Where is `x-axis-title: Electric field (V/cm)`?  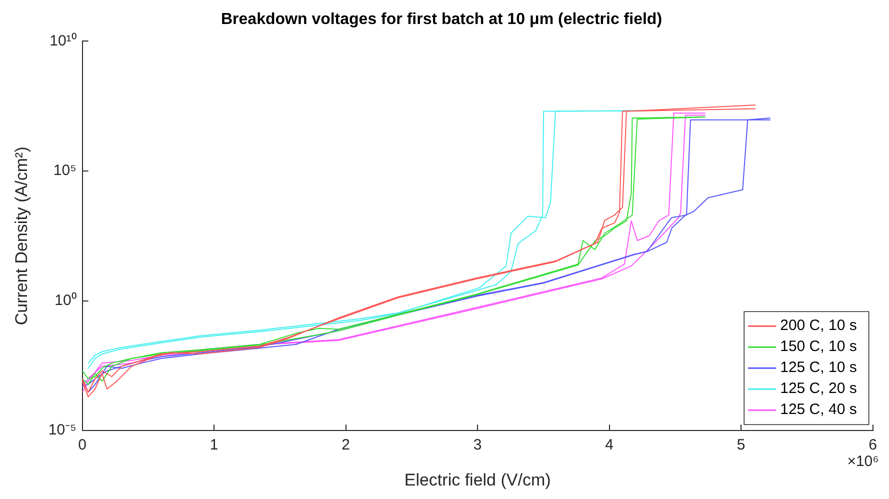 x-axis-title: Electric field (V/cm) is located at coordinates (477, 480).